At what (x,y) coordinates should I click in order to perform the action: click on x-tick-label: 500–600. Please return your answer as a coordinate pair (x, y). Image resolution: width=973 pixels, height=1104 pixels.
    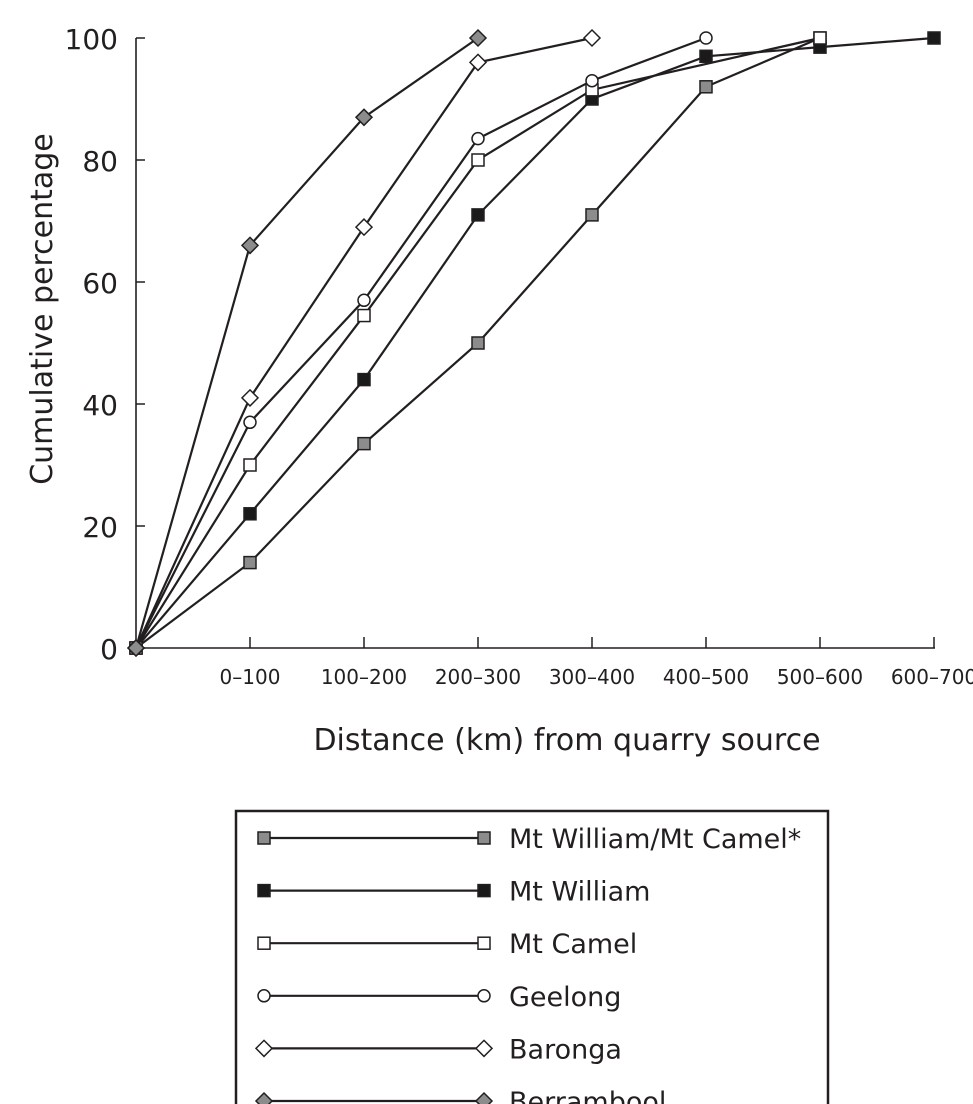
    Looking at the image, I should click on (820, 677).